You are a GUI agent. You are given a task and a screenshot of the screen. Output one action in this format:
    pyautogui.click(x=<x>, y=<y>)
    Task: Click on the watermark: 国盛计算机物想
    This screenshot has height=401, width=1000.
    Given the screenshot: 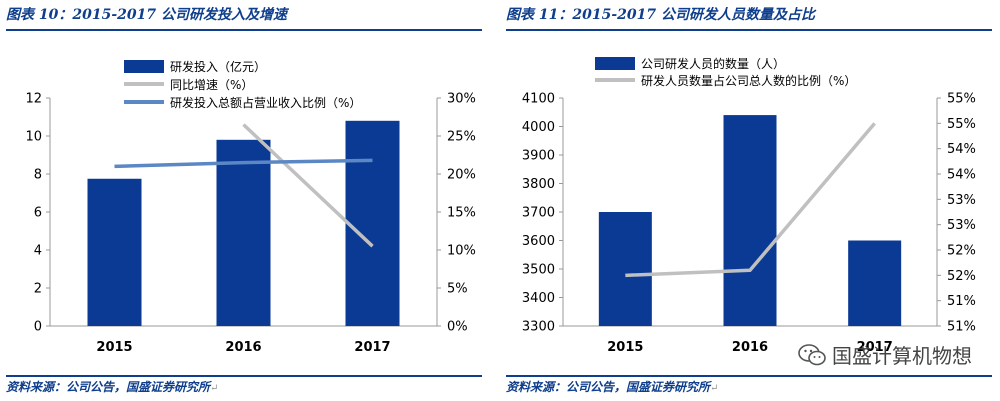 What is the action you would take?
    pyautogui.click(x=885, y=354)
    